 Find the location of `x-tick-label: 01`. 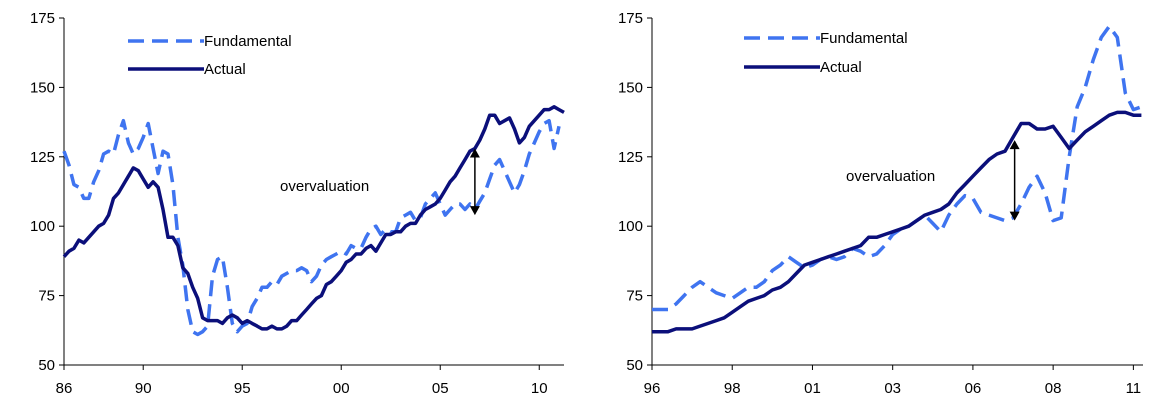

x-tick-label: 01 is located at coordinates (812, 388).